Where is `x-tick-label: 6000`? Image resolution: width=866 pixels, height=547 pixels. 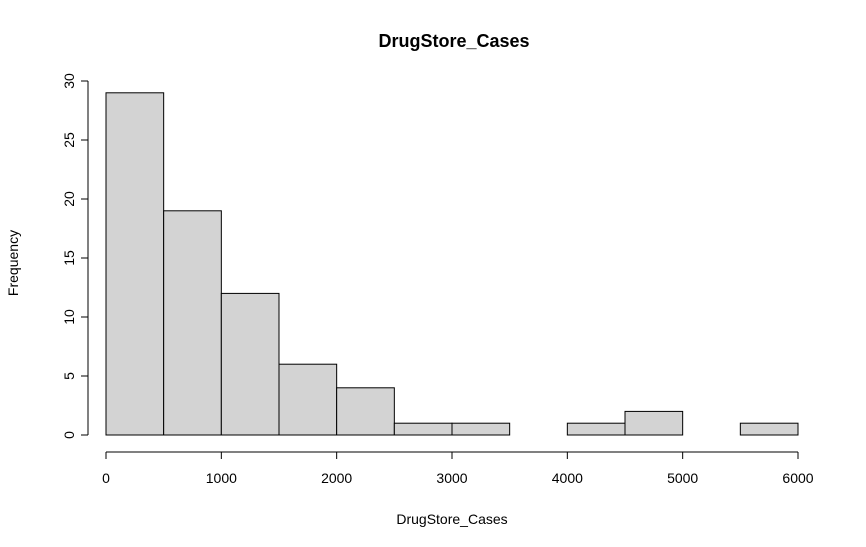
x-tick-label: 6000 is located at coordinates (797, 478).